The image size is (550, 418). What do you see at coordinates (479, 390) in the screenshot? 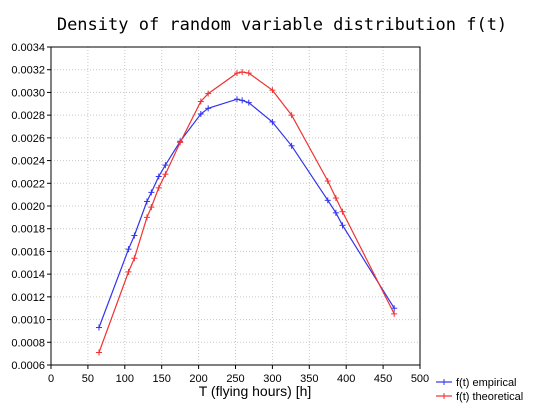
I see `legend: f(t) empirical f(t) theoretical` at bounding box center [479, 390].